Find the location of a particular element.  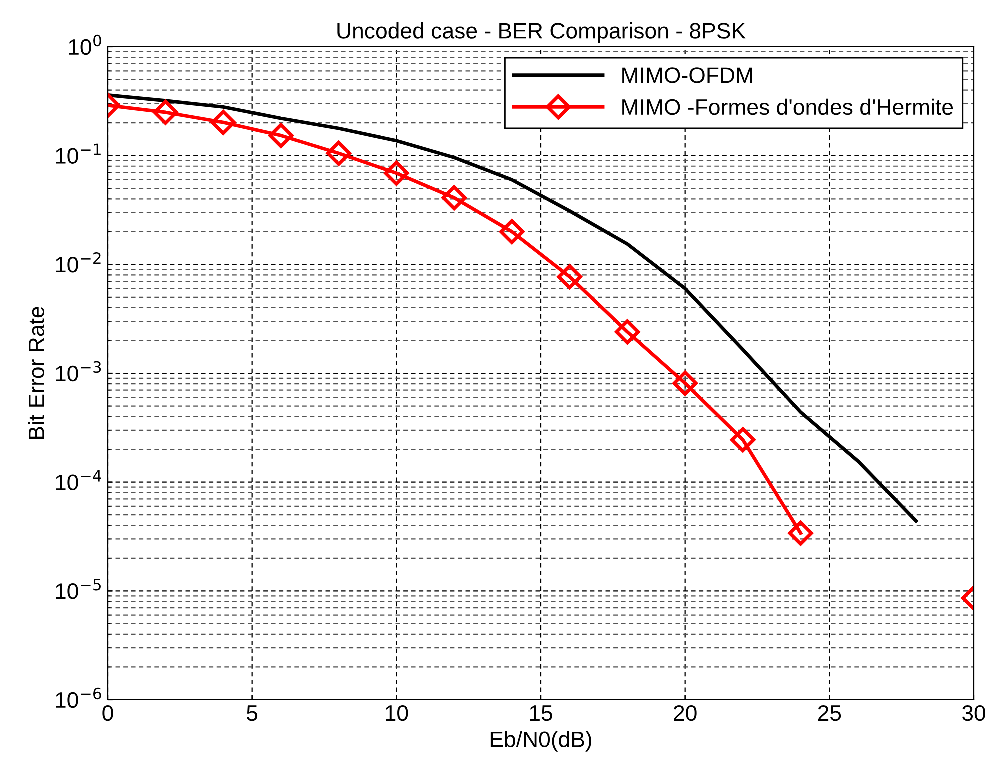

legend-label: MIMO -Formes d'ondes d'Hermite is located at coordinates (788, 107).